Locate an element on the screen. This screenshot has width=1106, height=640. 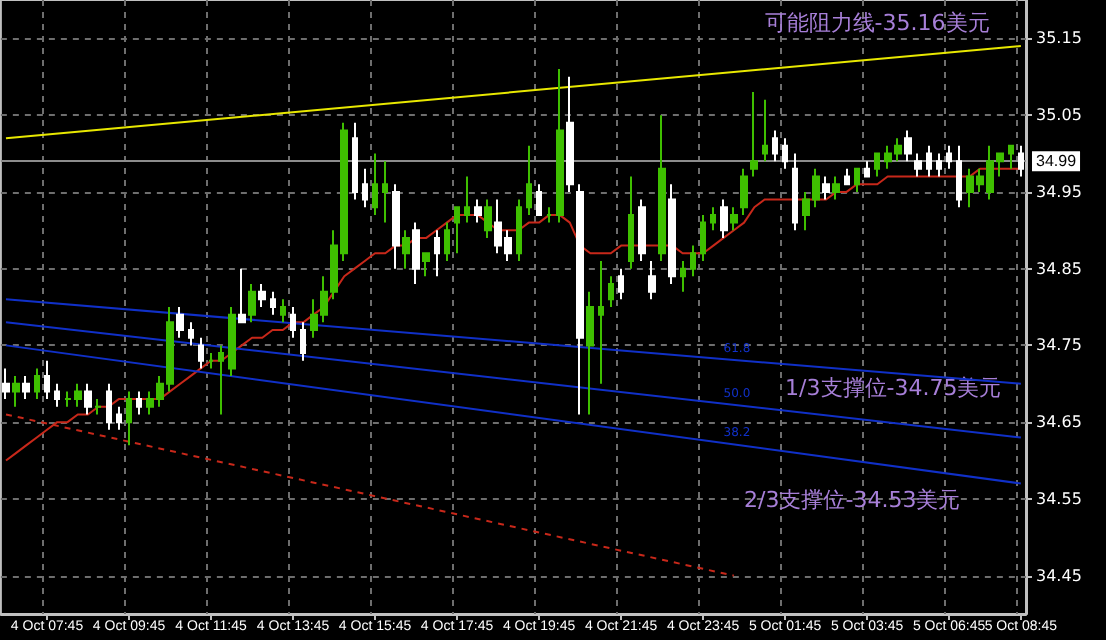
annotation: 可能阻力线-35.16美元 is located at coordinates (877, 23).